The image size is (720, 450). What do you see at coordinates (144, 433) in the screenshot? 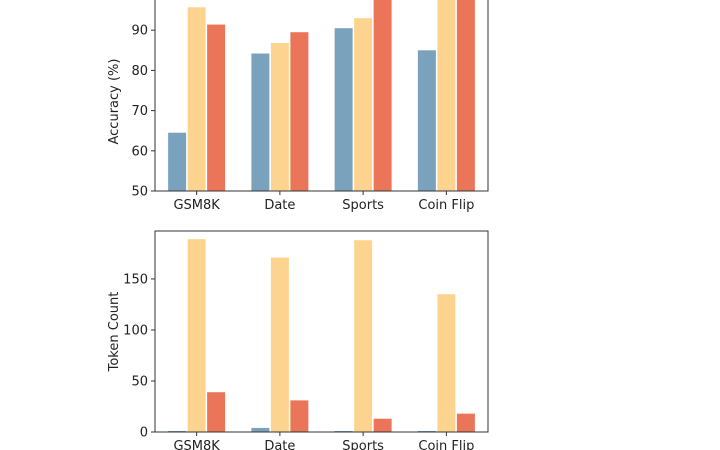
I see `token-count-ytick-label-0: 0` at bounding box center [144, 433].